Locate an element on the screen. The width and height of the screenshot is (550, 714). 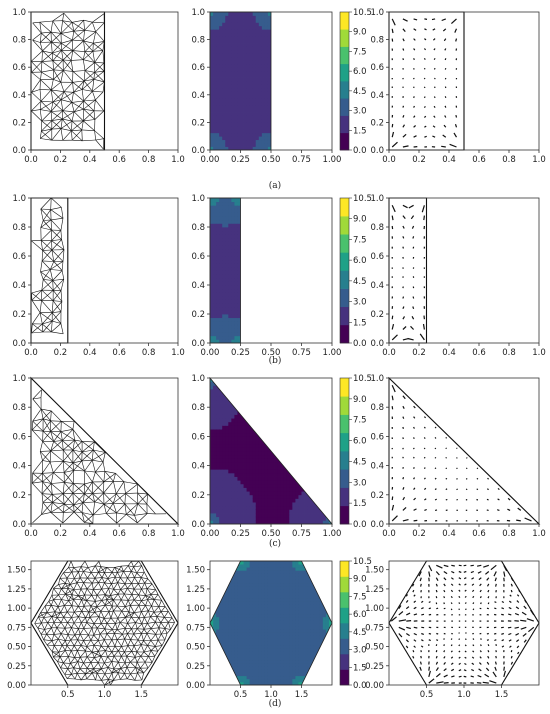
y-tick-label: 0.8 is located at coordinates (377, 228).